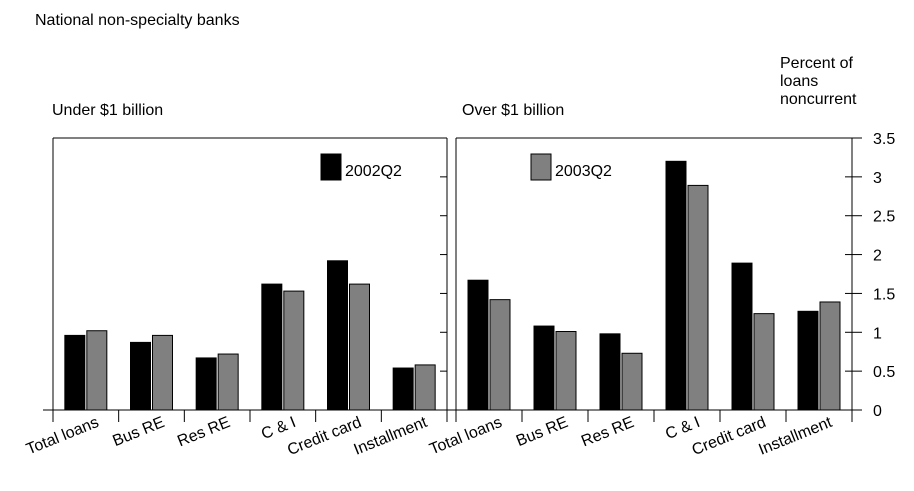  Describe the element at coordinates (877, 411) in the screenshot. I see `y-tick-label: 0` at that location.